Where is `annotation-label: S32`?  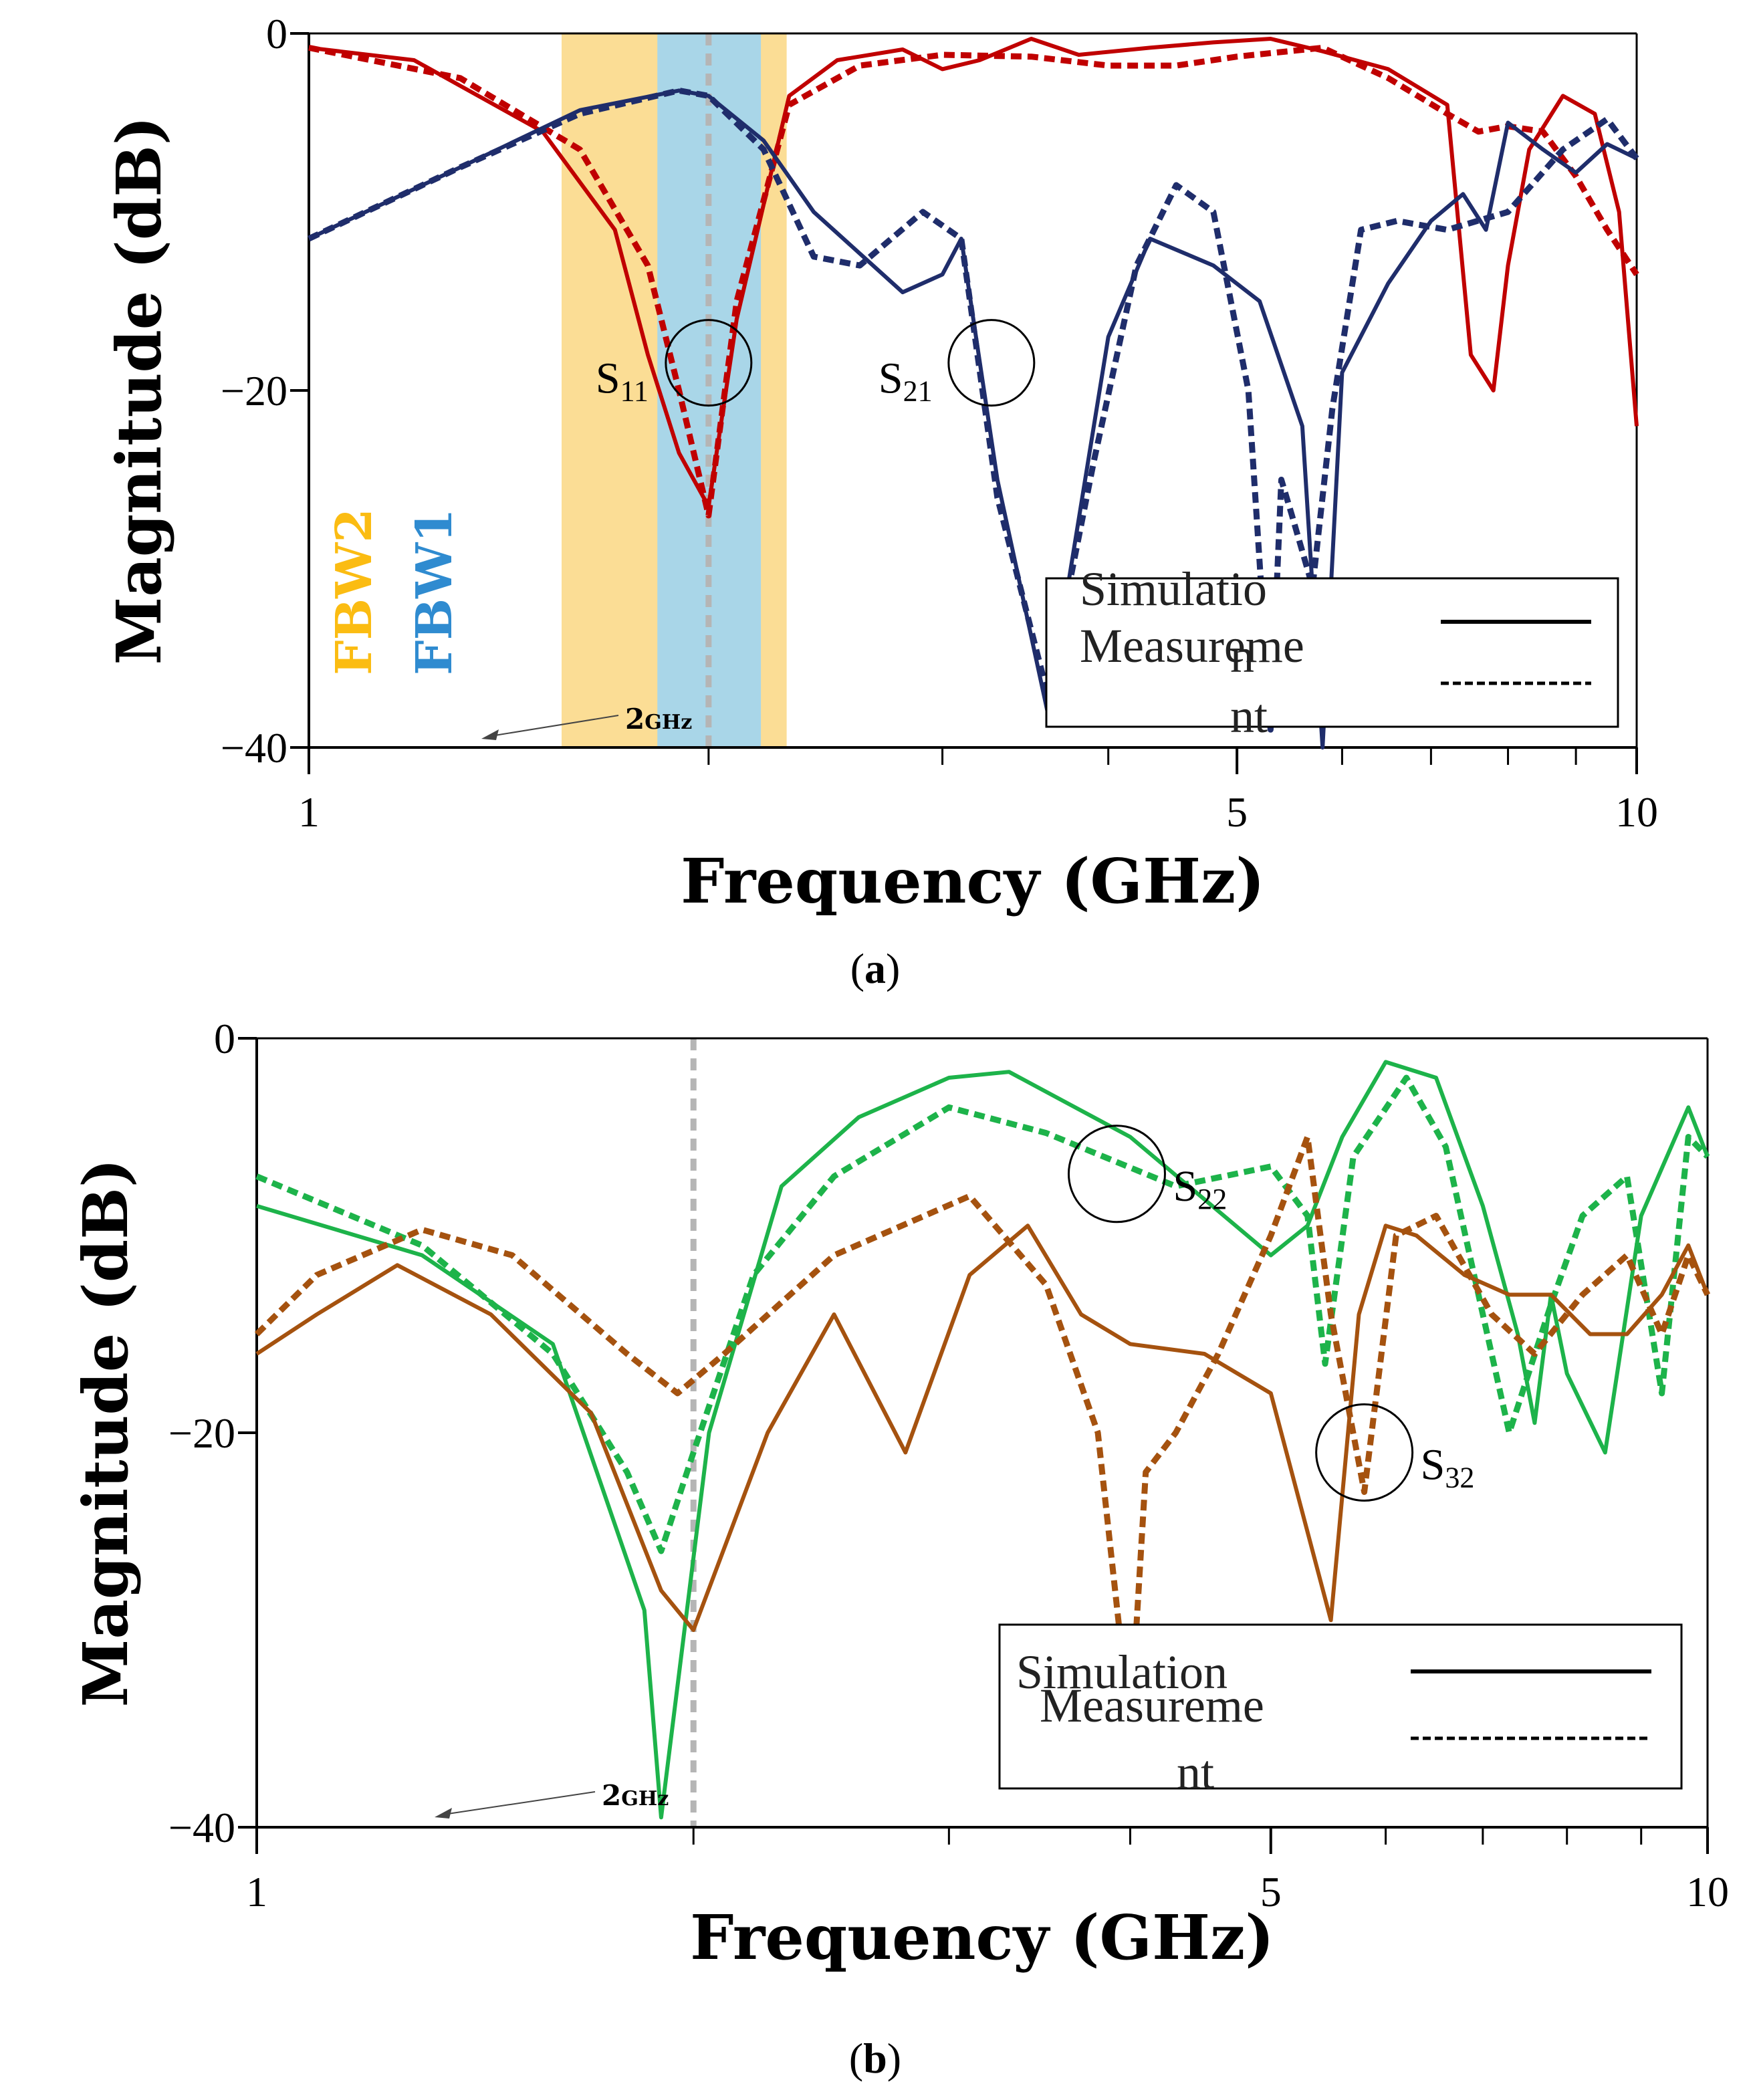 annotation-label: S32 is located at coordinates (1448, 1468).